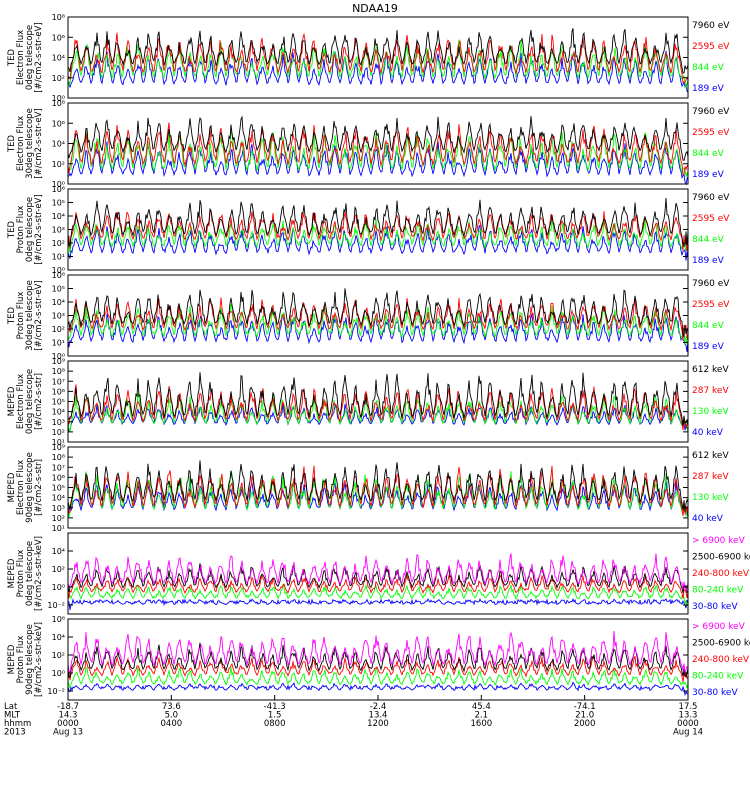 The height and width of the screenshot is (800, 750). I want to click on x-tick-label-mlt: 21.0, so click(584, 716).